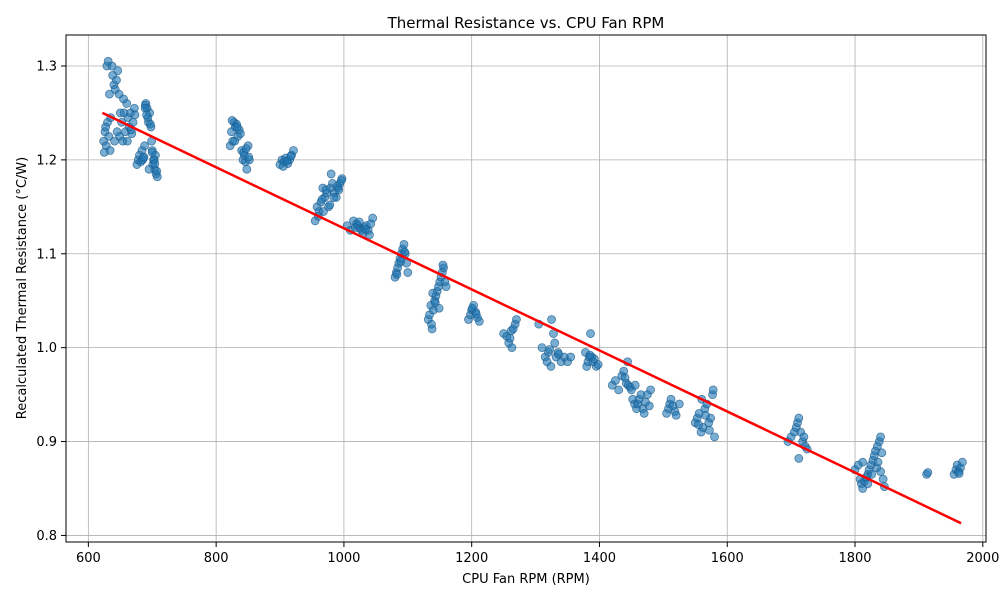 This screenshot has width=1000, height=600. I want to click on y-tick-label: 1.3, so click(46, 66).